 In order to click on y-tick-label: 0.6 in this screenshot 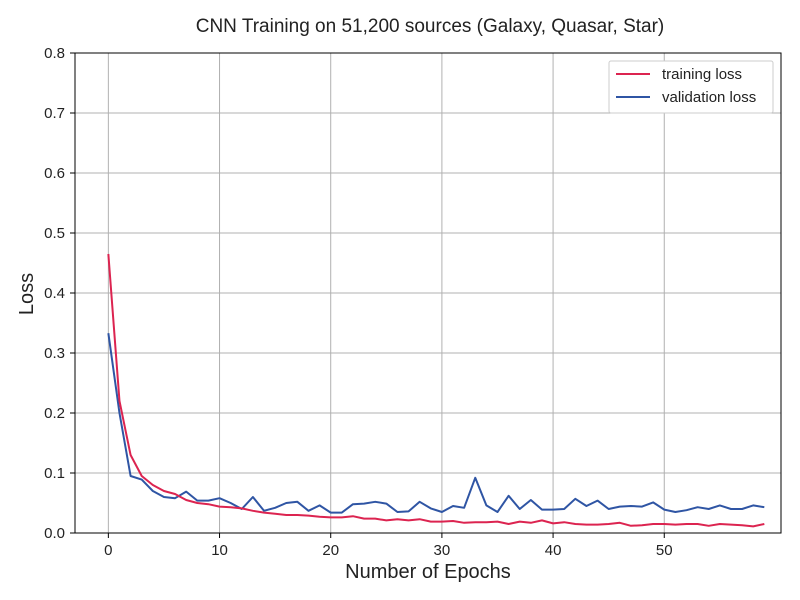, I will do `click(54, 173)`.